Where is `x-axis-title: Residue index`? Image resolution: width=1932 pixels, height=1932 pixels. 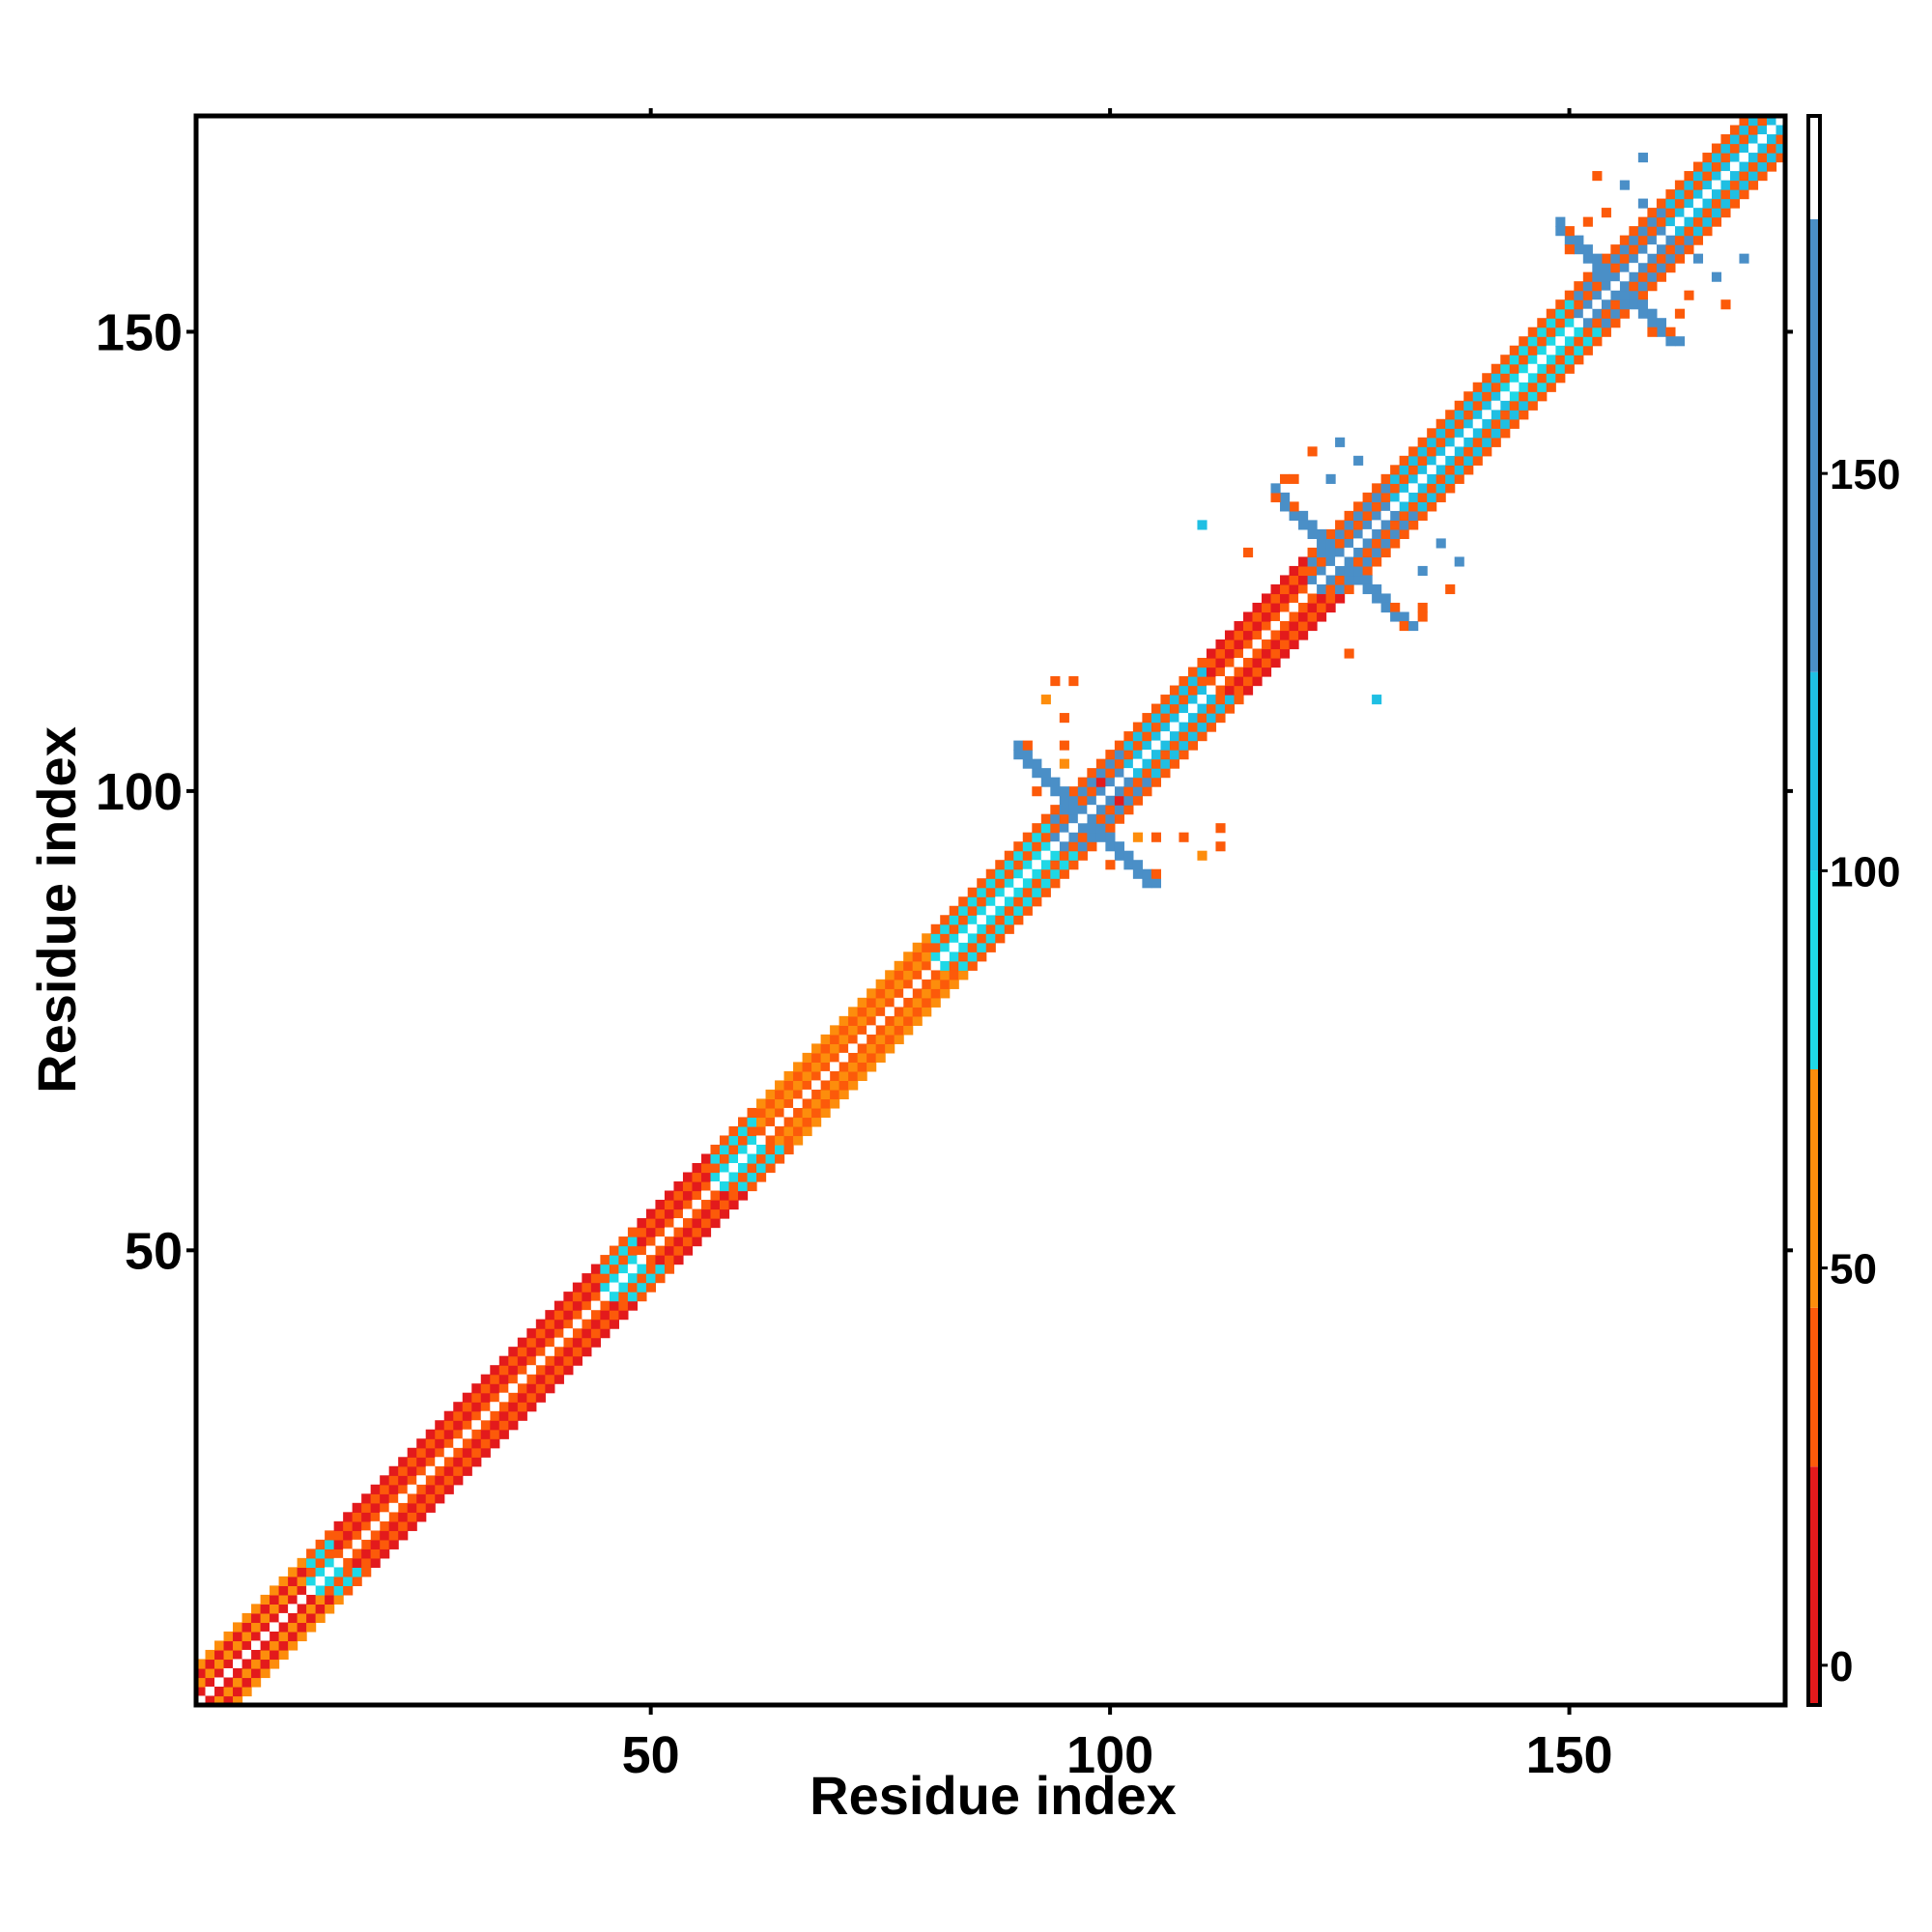
x-axis-title: Residue index is located at coordinates (993, 1795).